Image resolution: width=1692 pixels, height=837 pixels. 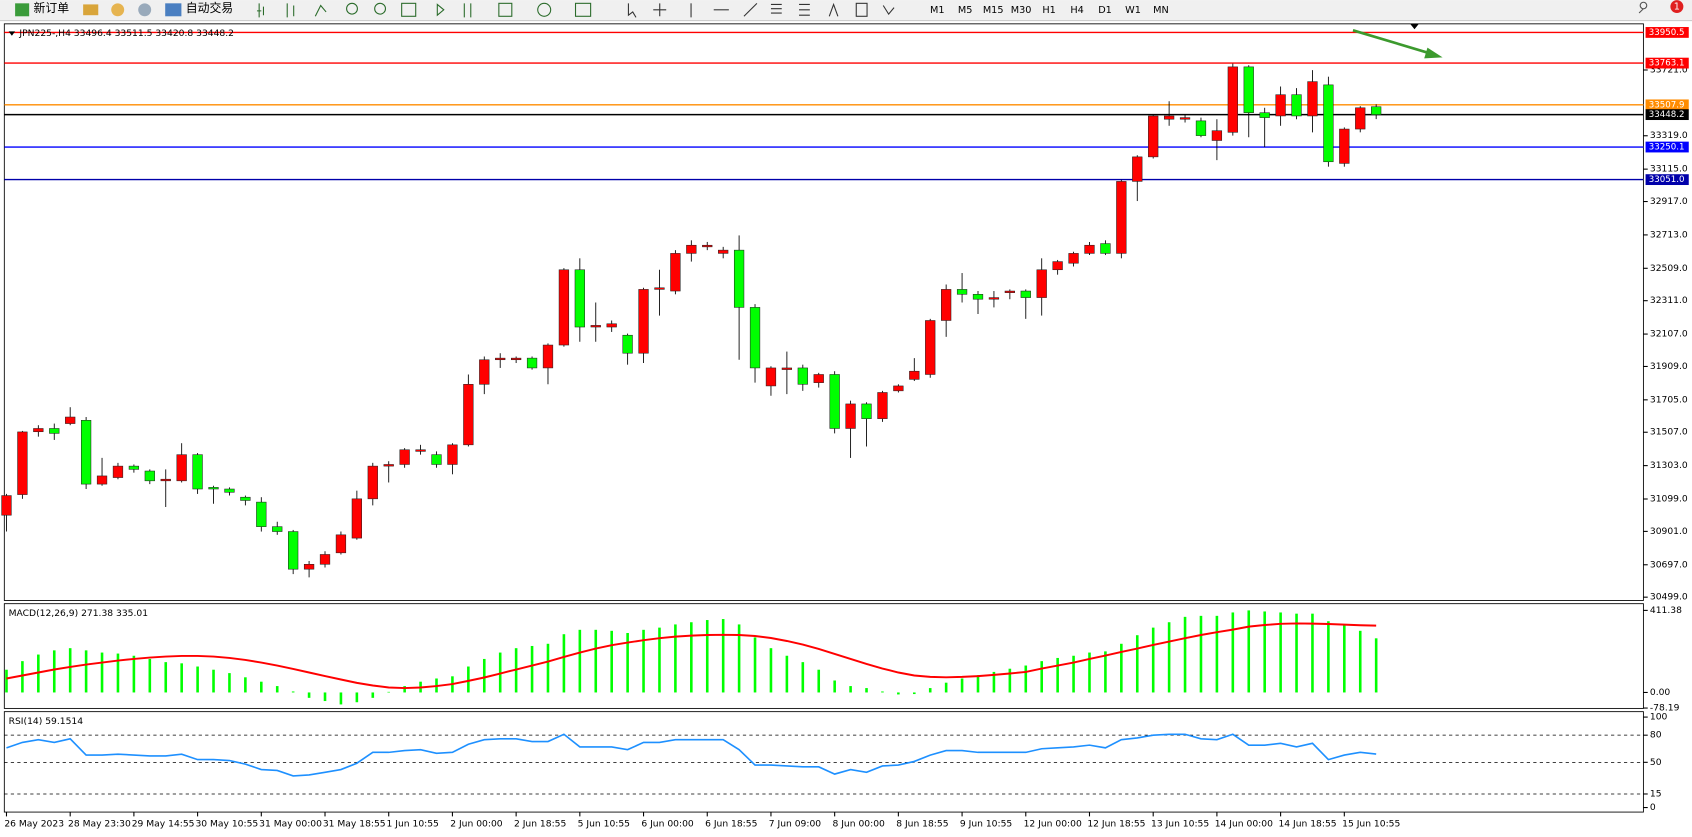 What do you see at coordinates (290, 823) in the screenshot?
I see `x-tick-label: 31 May 00:00` at bounding box center [290, 823].